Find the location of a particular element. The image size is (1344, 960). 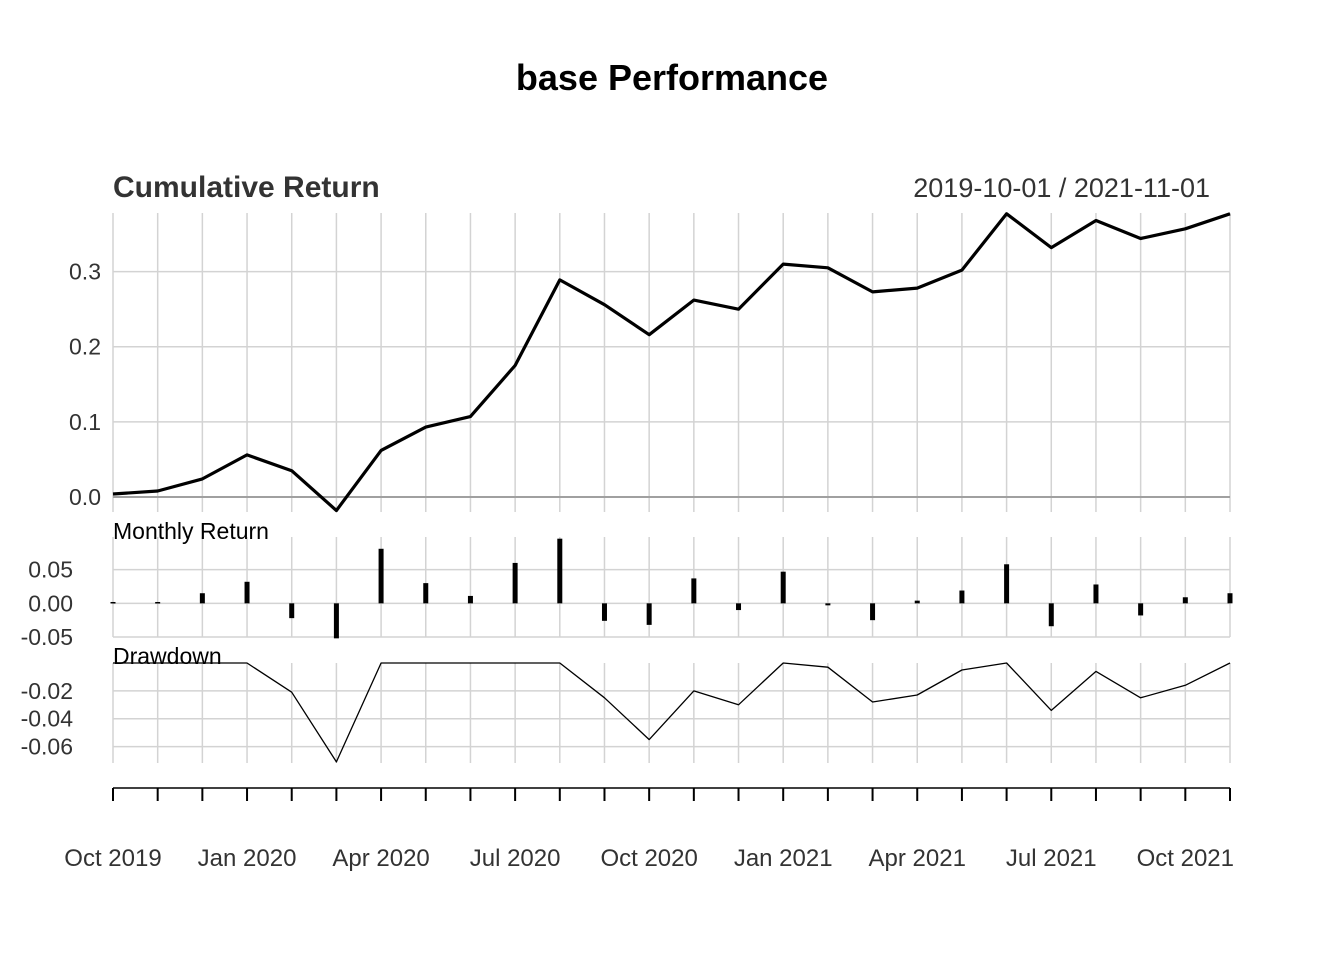

y-tick-label: -0.04 is located at coordinates (47, 719).